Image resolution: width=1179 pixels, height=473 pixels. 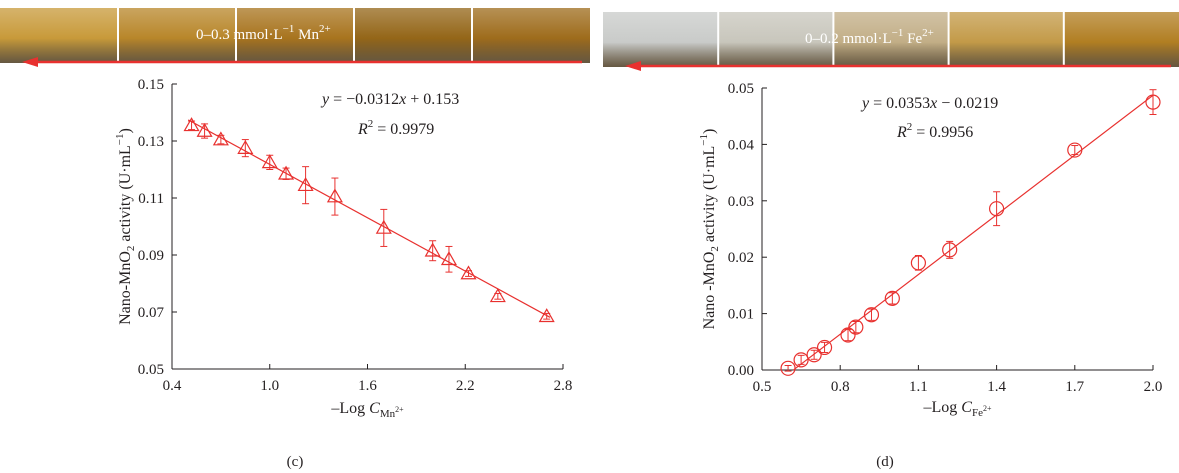 I want to click on x-tick-label: 0.5, so click(x=762, y=387).